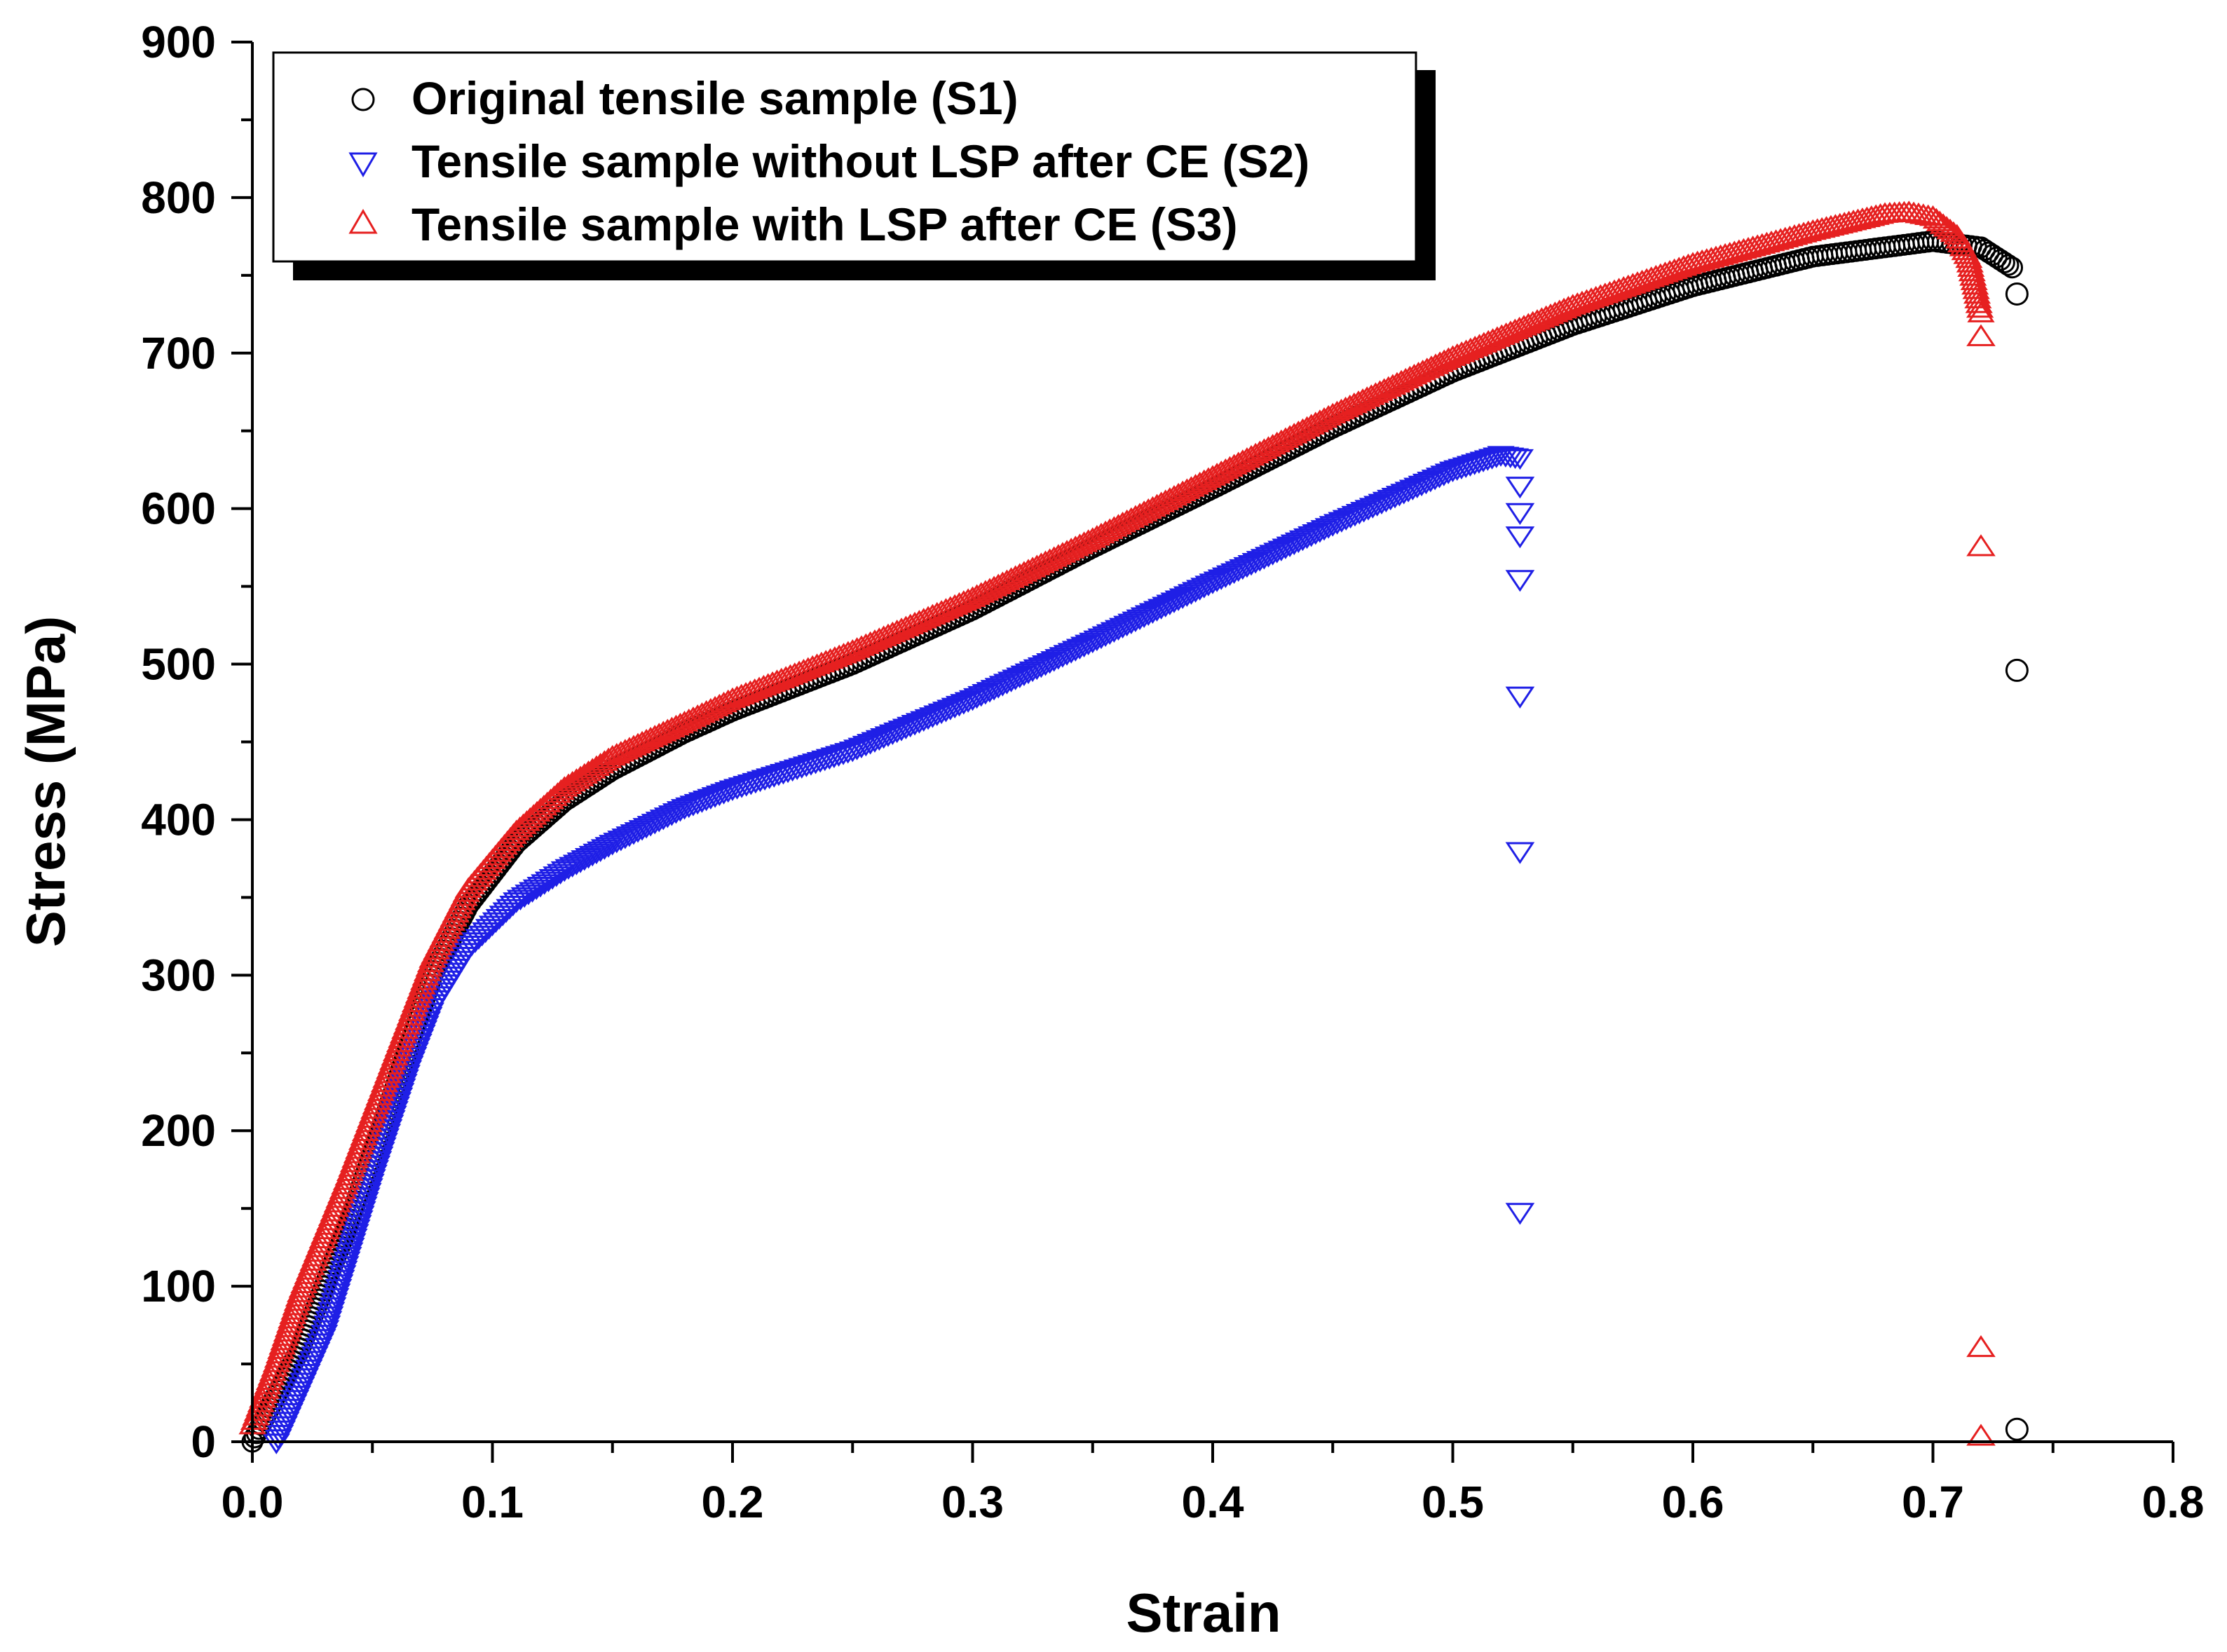  Describe the element at coordinates (178, 42) in the screenshot. I see `y-tick-label: 900` at that location.